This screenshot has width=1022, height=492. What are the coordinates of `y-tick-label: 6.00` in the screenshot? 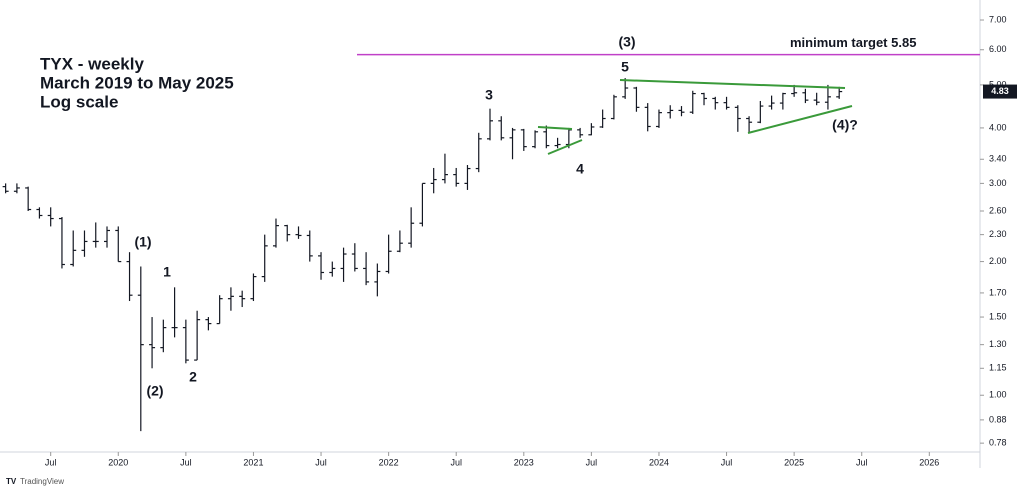 It's located at (998, 49).